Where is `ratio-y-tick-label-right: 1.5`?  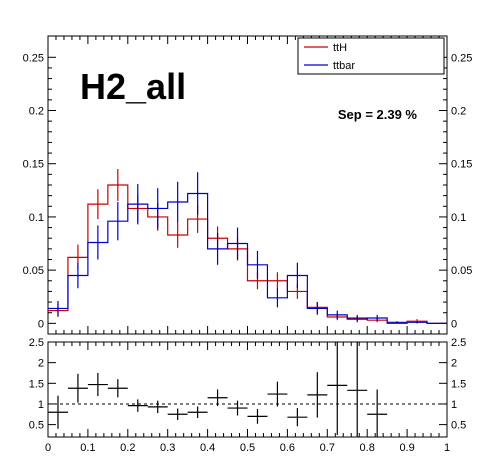 ratio-y-tick-label-right: 1.5 is located at coordinates (458, 384).